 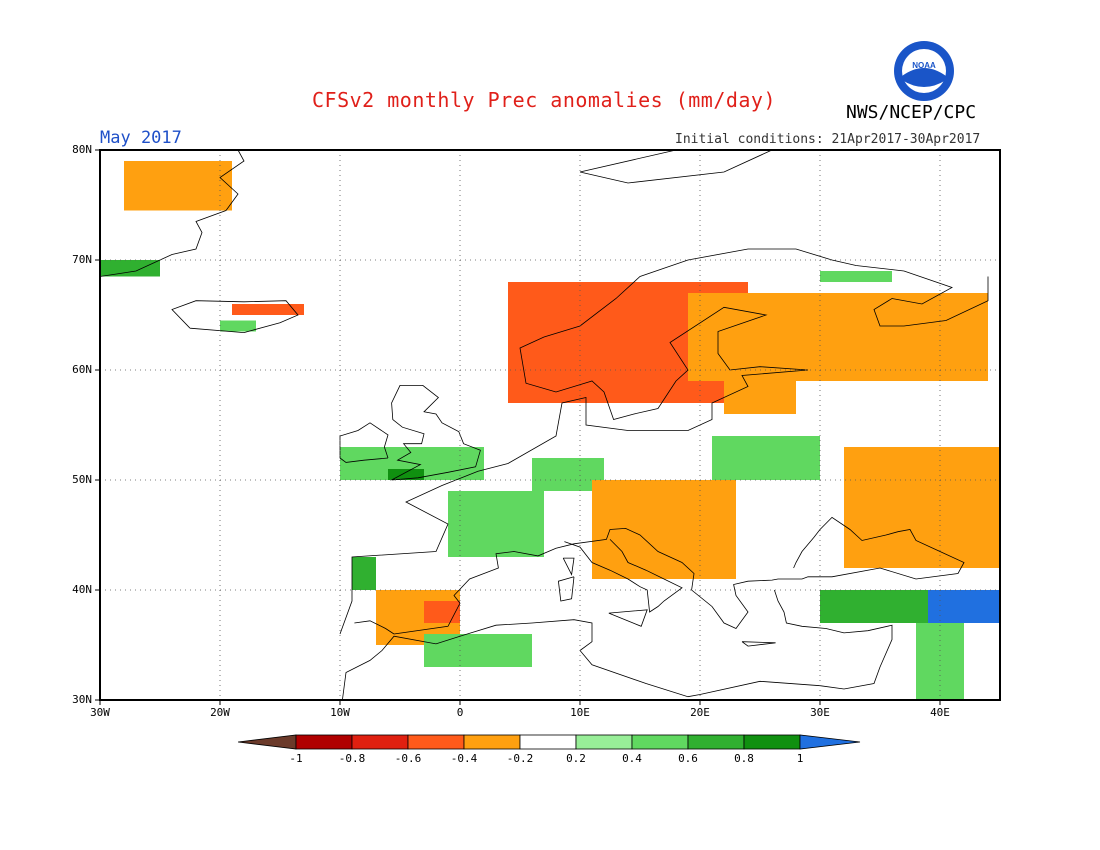 I want to click on colorbar-high-arrow, so click(x=830, y=742).